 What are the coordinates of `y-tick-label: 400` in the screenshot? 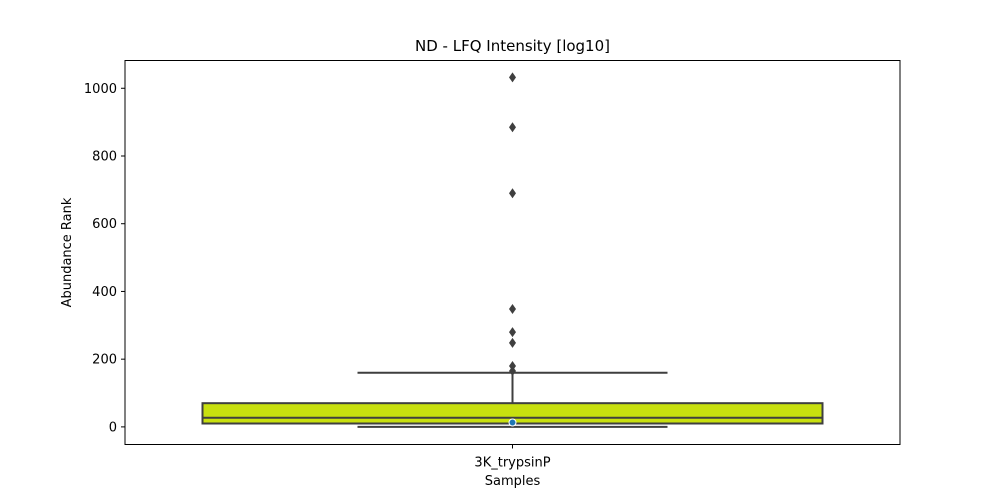 It's located at (104, 292).